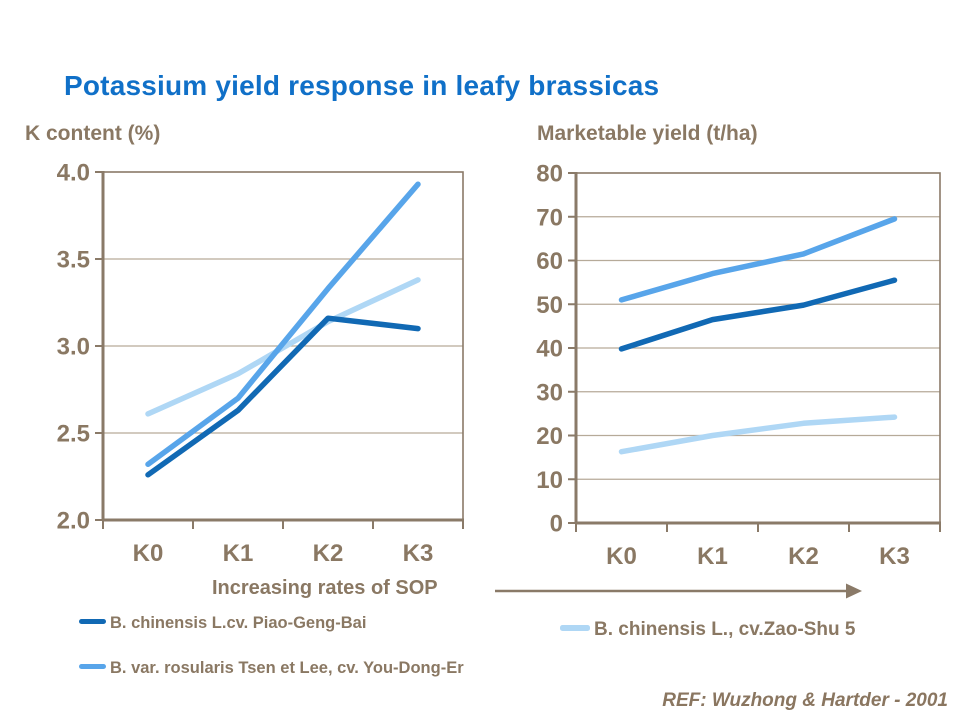 The width and height of the screenshot is (960, 720). What do you see at coordinates (73, 434) in the screenshot?
I see `y-tick-label: 2.5` at bounding box center [73, 434].